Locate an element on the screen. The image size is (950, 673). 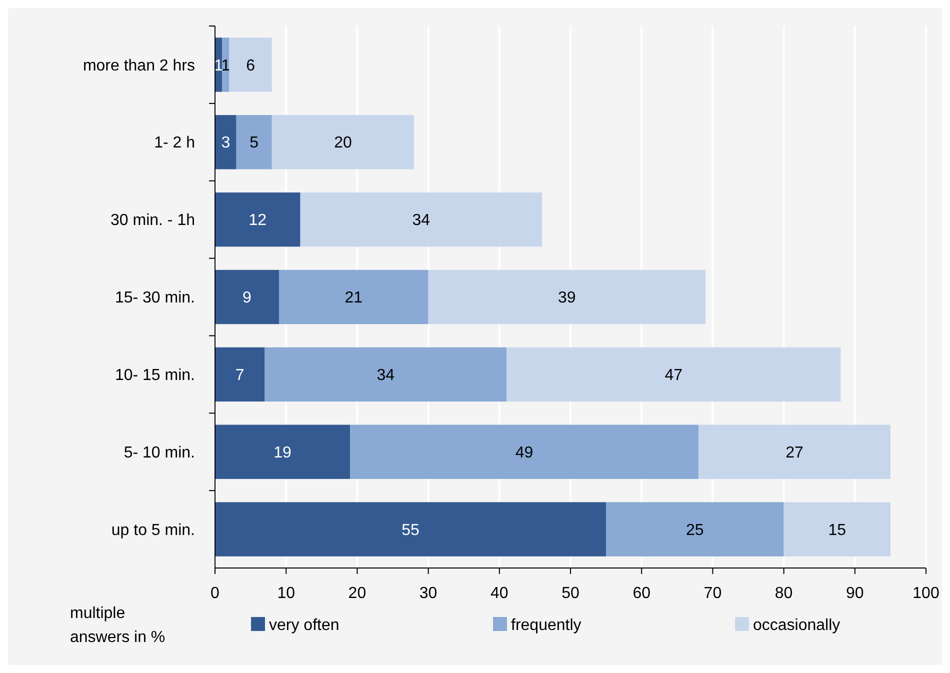
data-label: 21 is located at coordinates (353, 298).